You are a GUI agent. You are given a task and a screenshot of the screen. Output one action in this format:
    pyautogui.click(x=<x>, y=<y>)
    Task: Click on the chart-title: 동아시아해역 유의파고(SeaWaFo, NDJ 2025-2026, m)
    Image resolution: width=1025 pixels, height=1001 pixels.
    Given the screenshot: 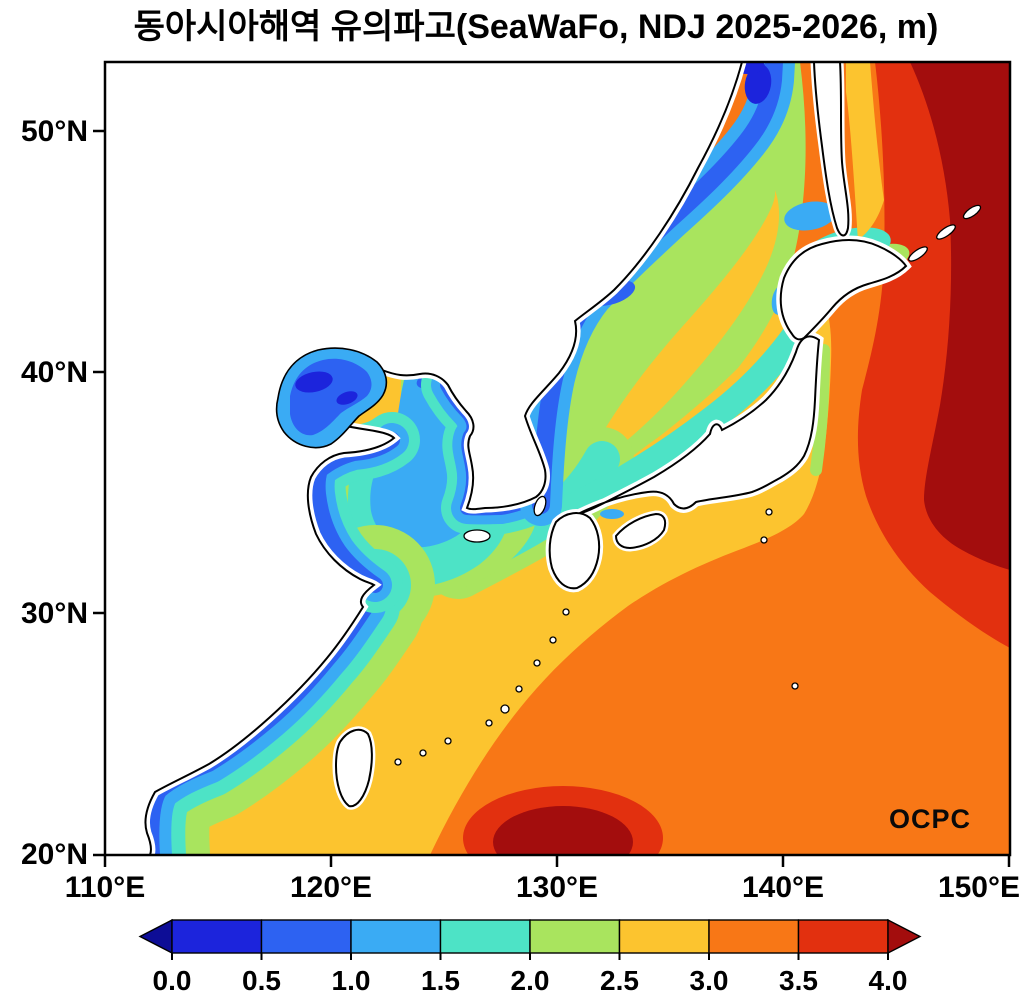 What is the action you would take?
    pyautogui.click(x=536, y=27)
    